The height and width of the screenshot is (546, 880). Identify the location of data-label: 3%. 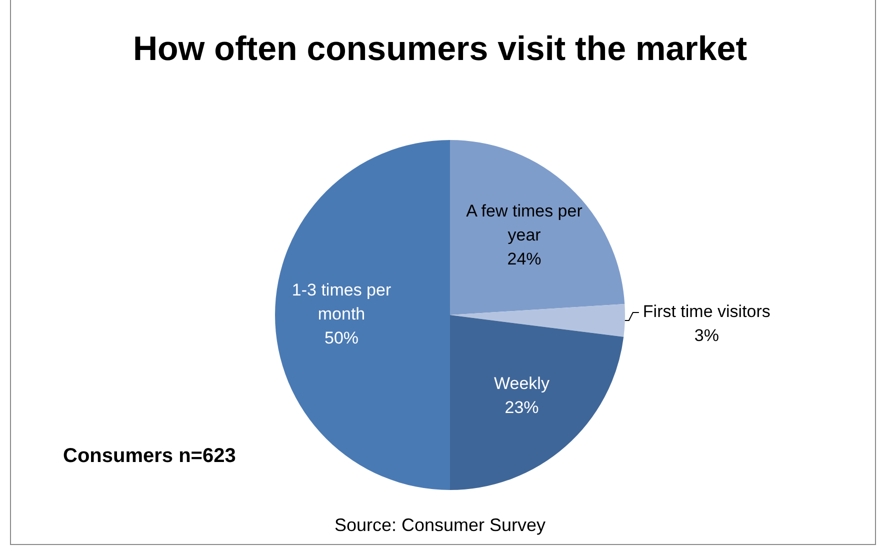
(706, 336).